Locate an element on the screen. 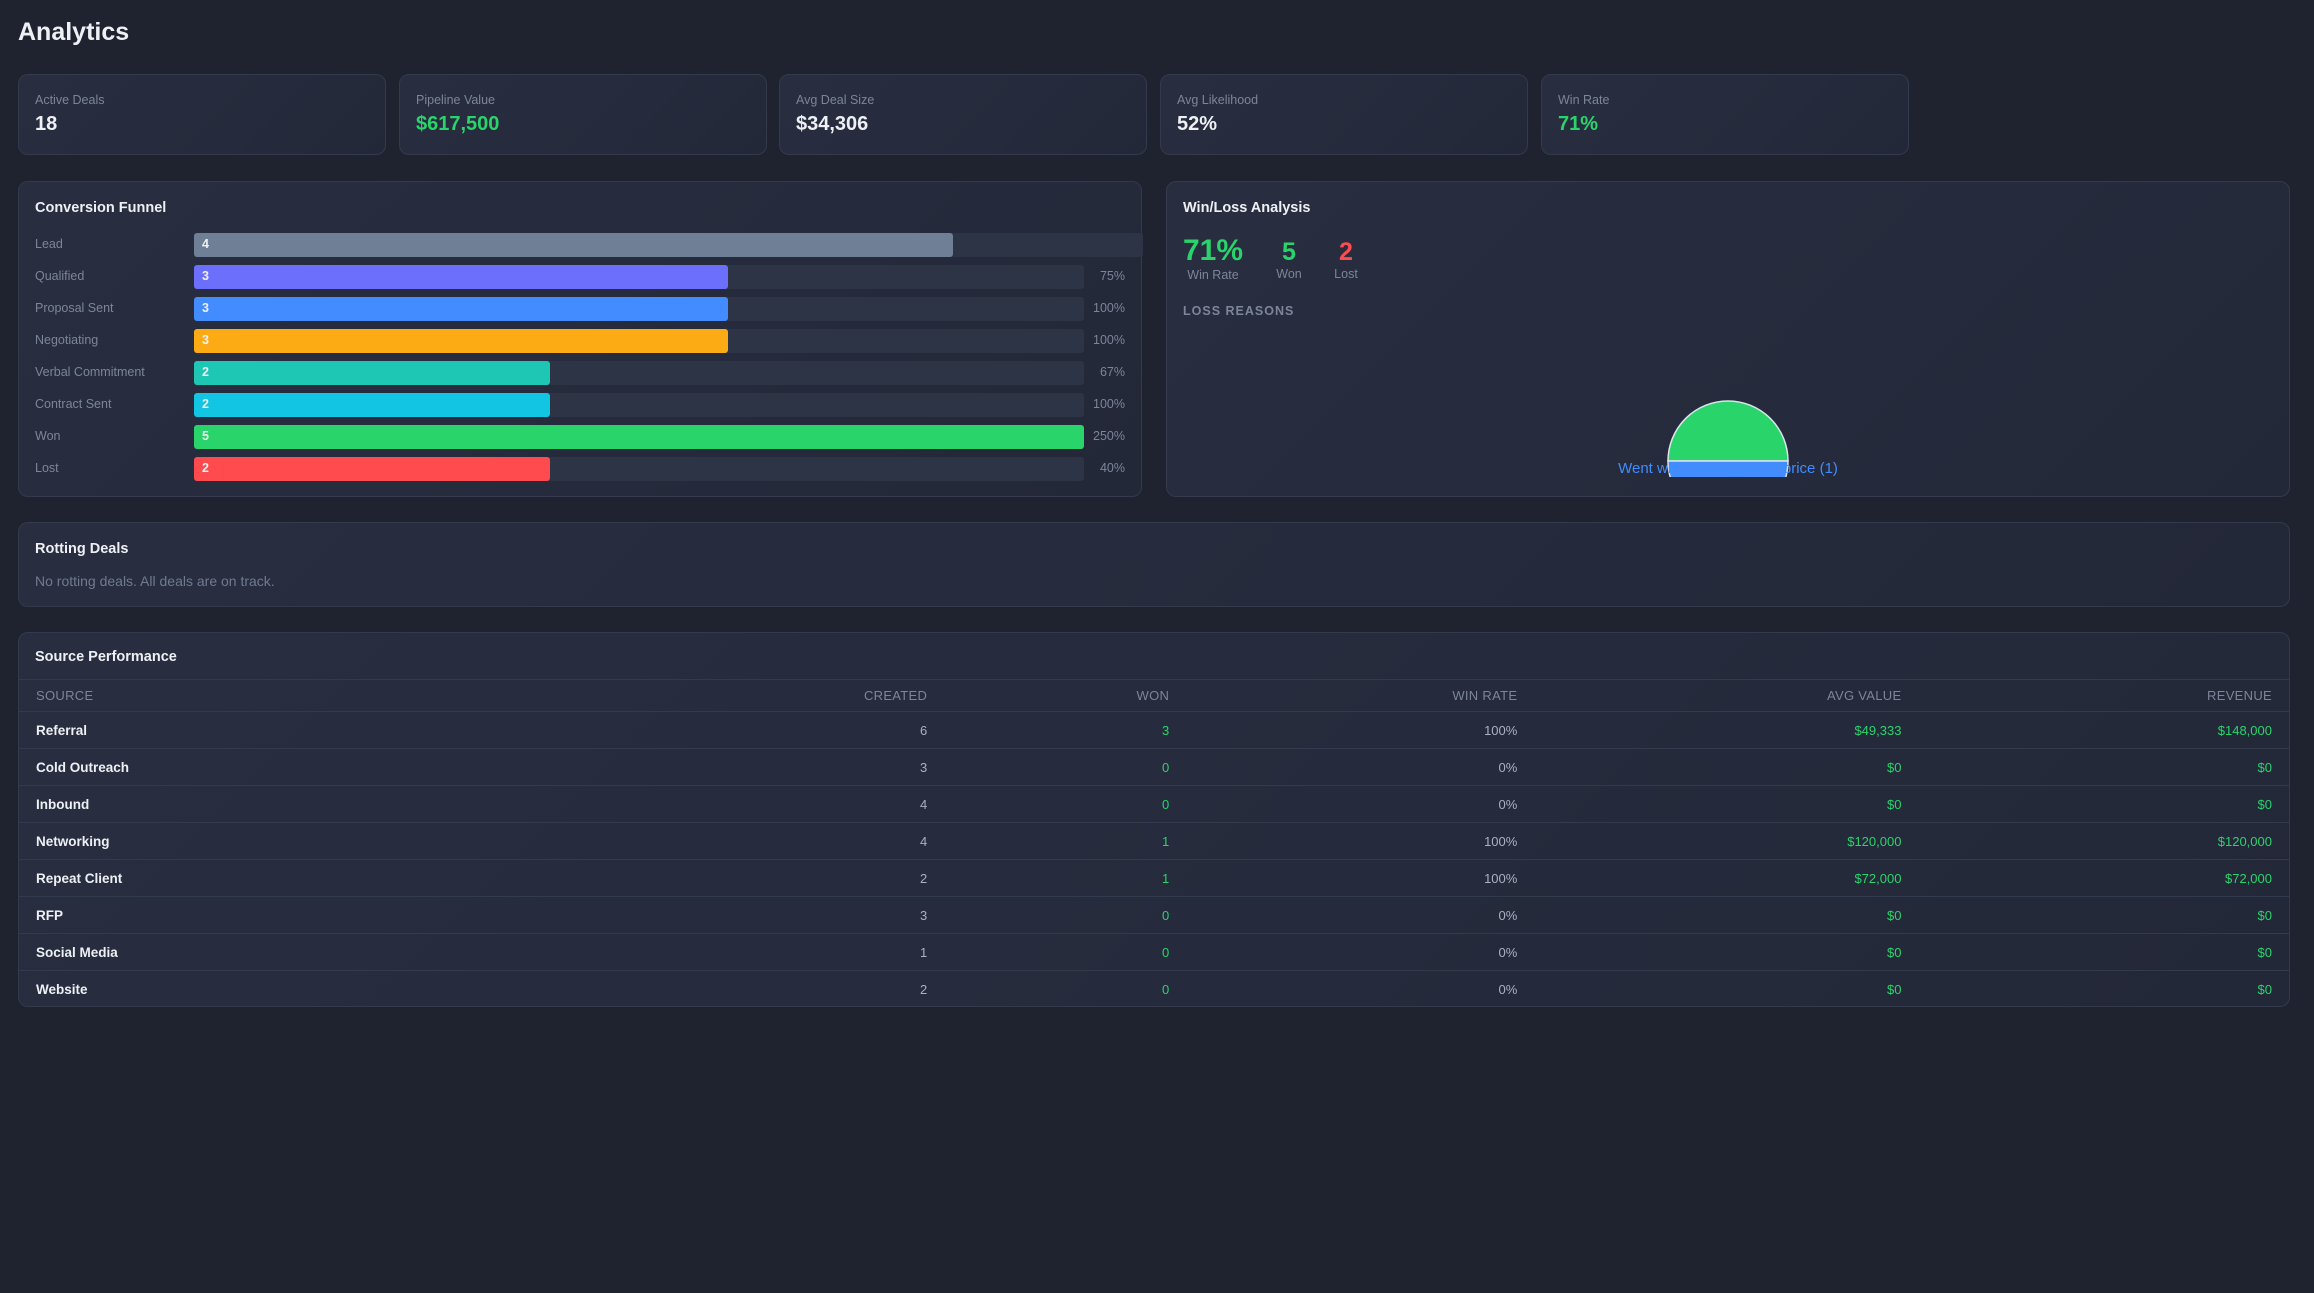 The image size is (2314, 1293). win-rate-label: Win Rate is located at coordinates (1213, 275).